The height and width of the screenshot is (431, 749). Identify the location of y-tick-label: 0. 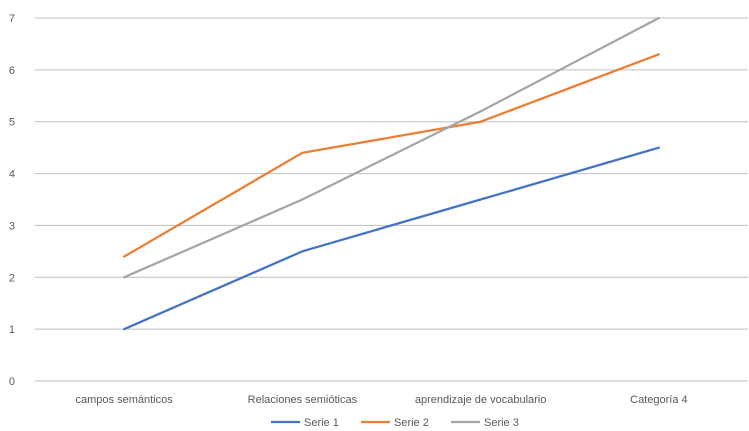
(12, 382).